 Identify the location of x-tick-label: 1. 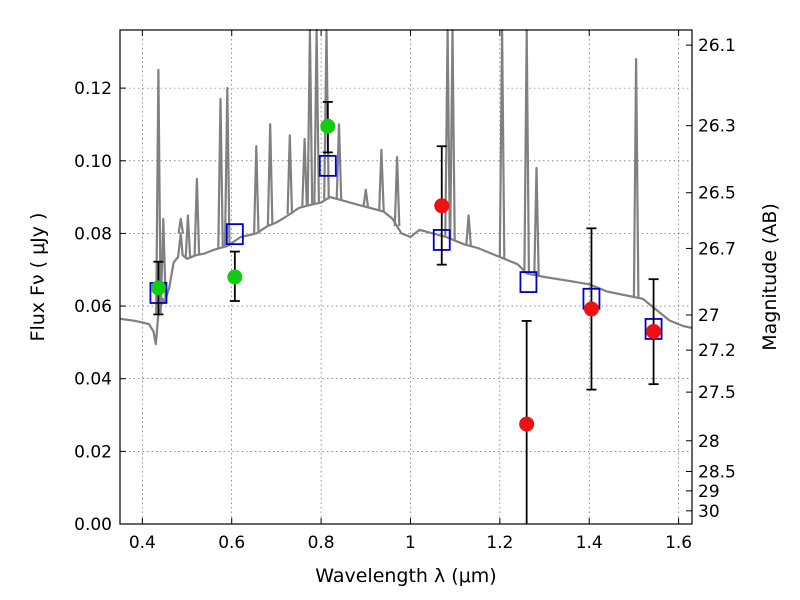
(410, 543).